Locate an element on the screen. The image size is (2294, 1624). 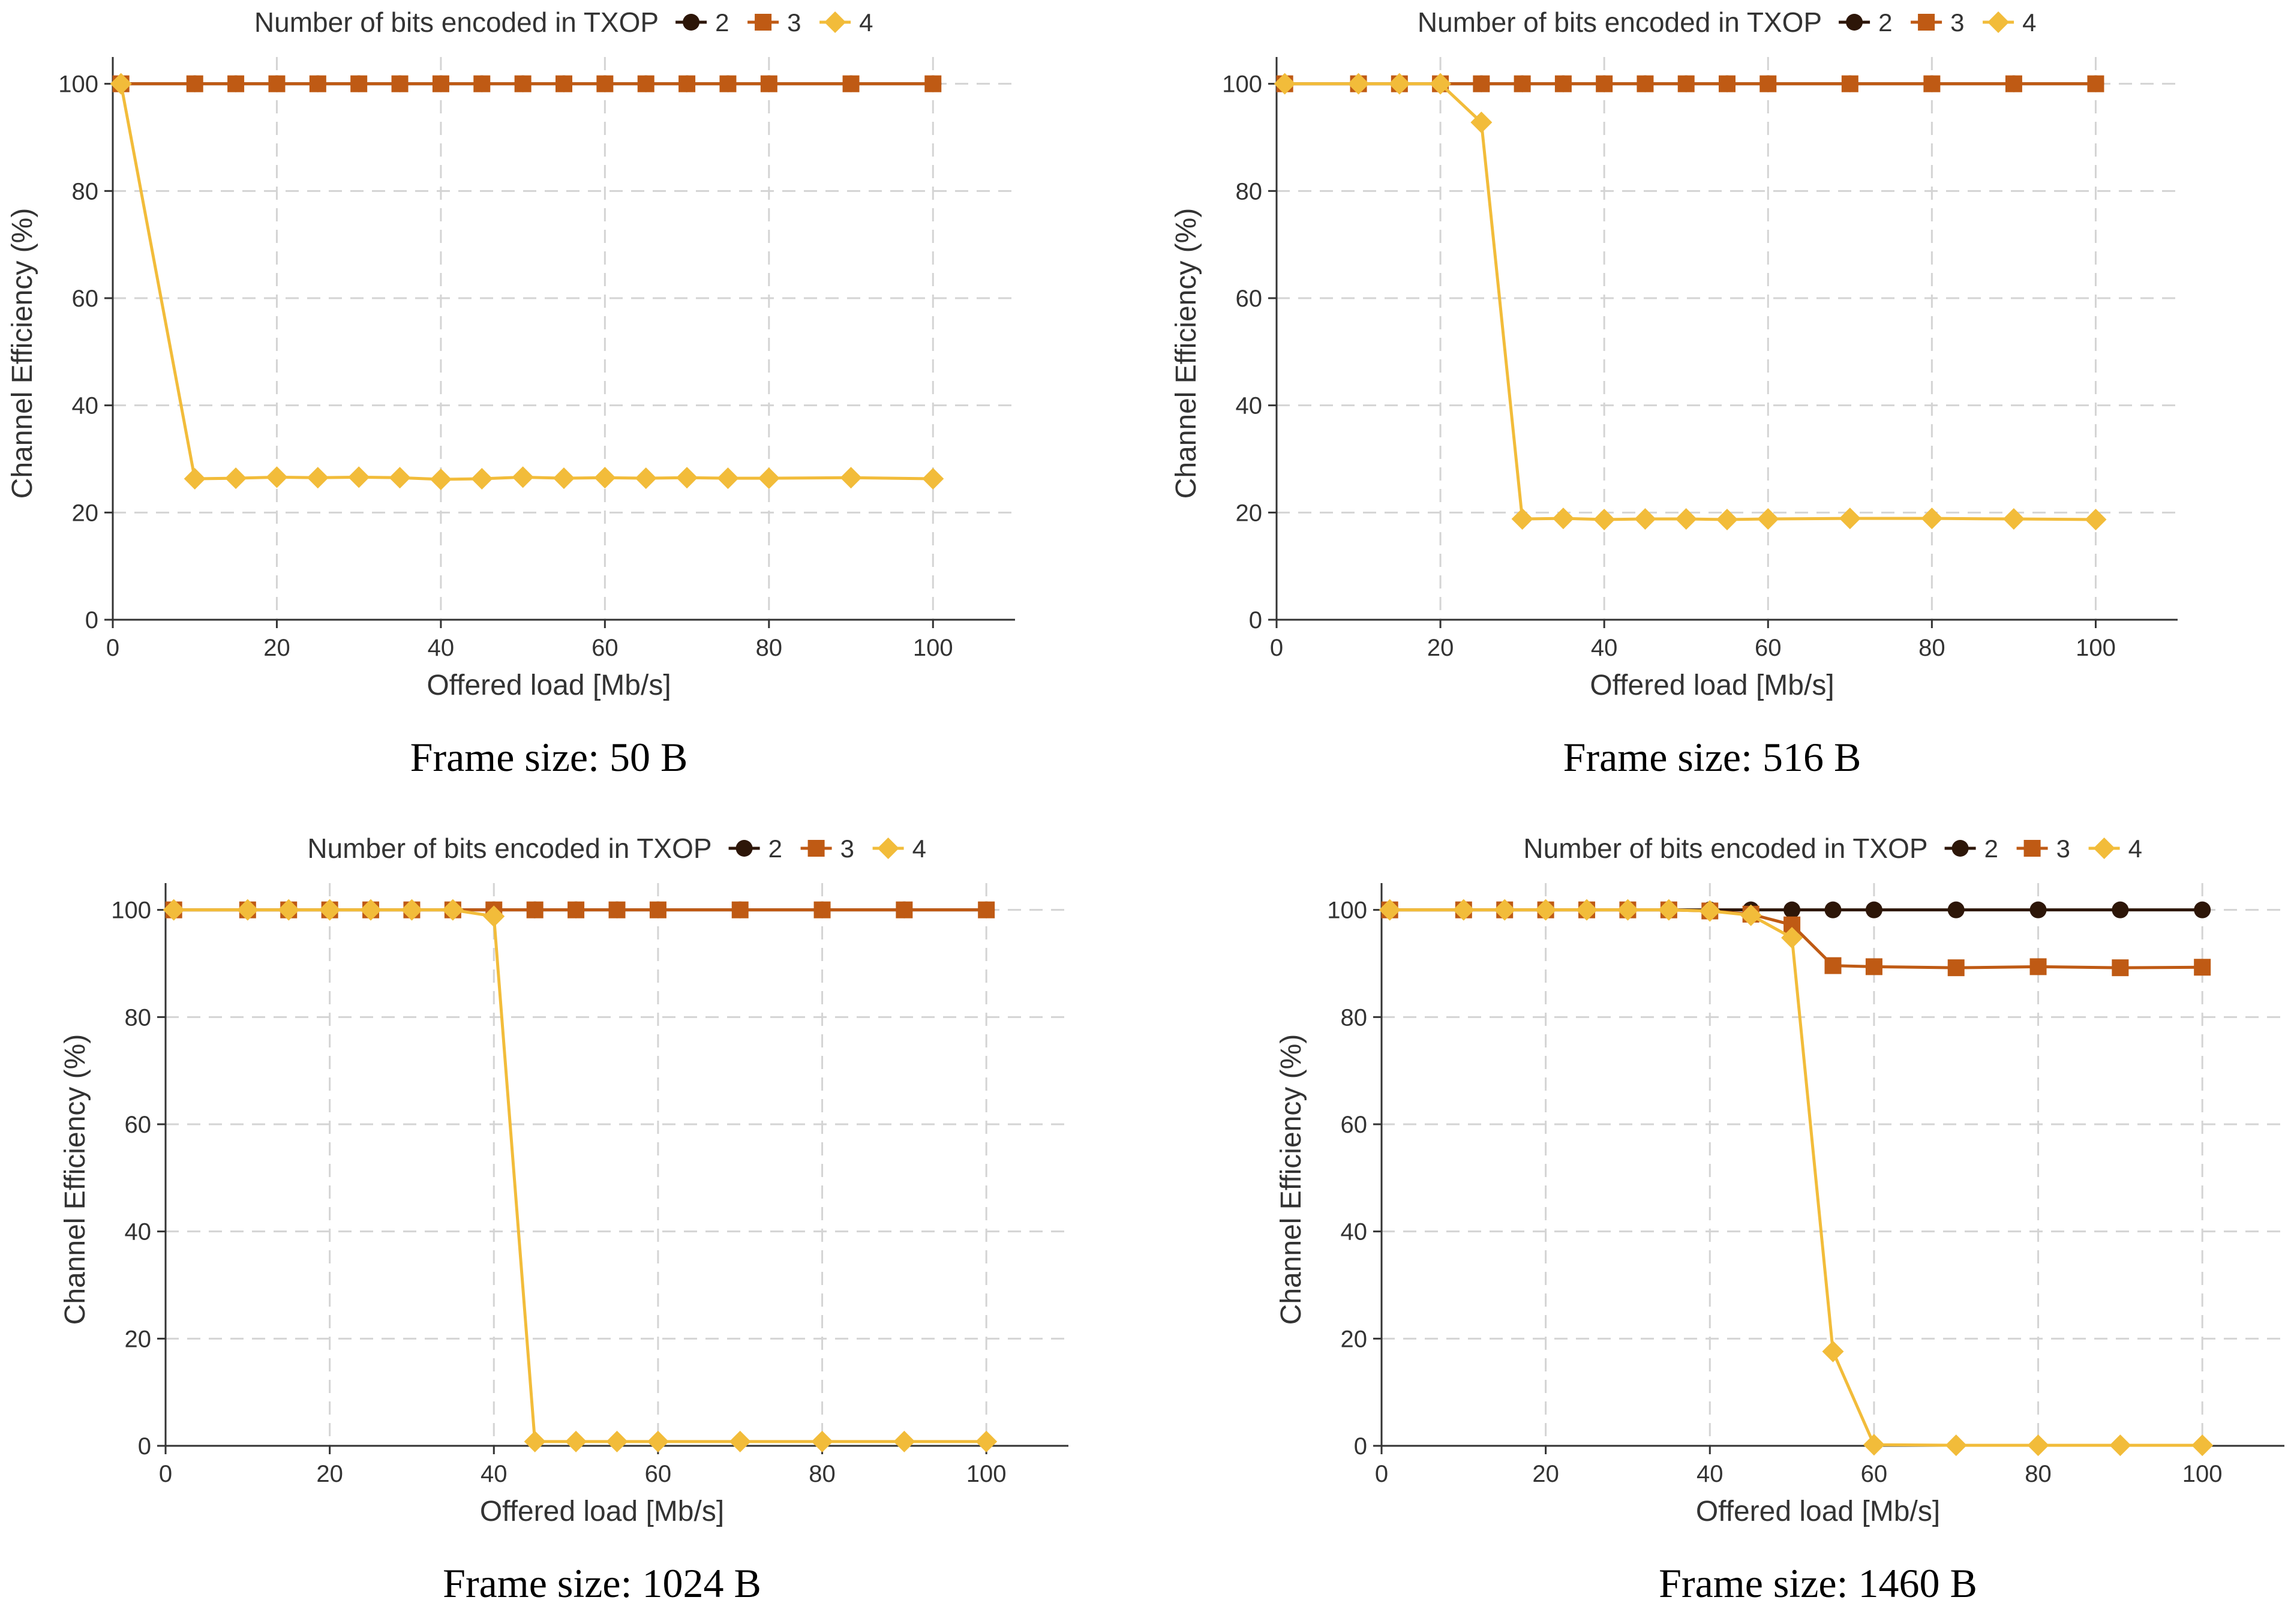
legend-item-3: 3 is located at coordinates (2043, 848).